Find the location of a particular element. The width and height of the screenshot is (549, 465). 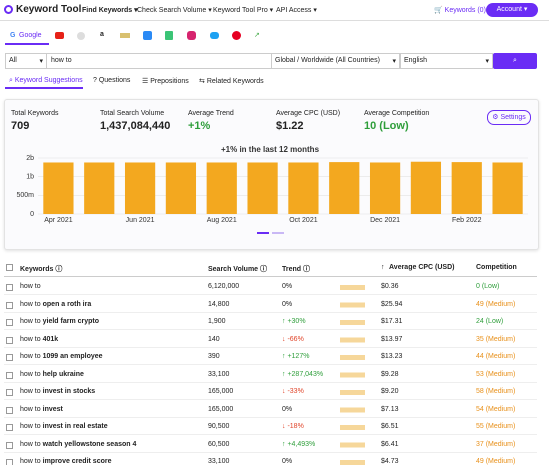

logo: Keyword Tool is located at coordinates (49, 9).